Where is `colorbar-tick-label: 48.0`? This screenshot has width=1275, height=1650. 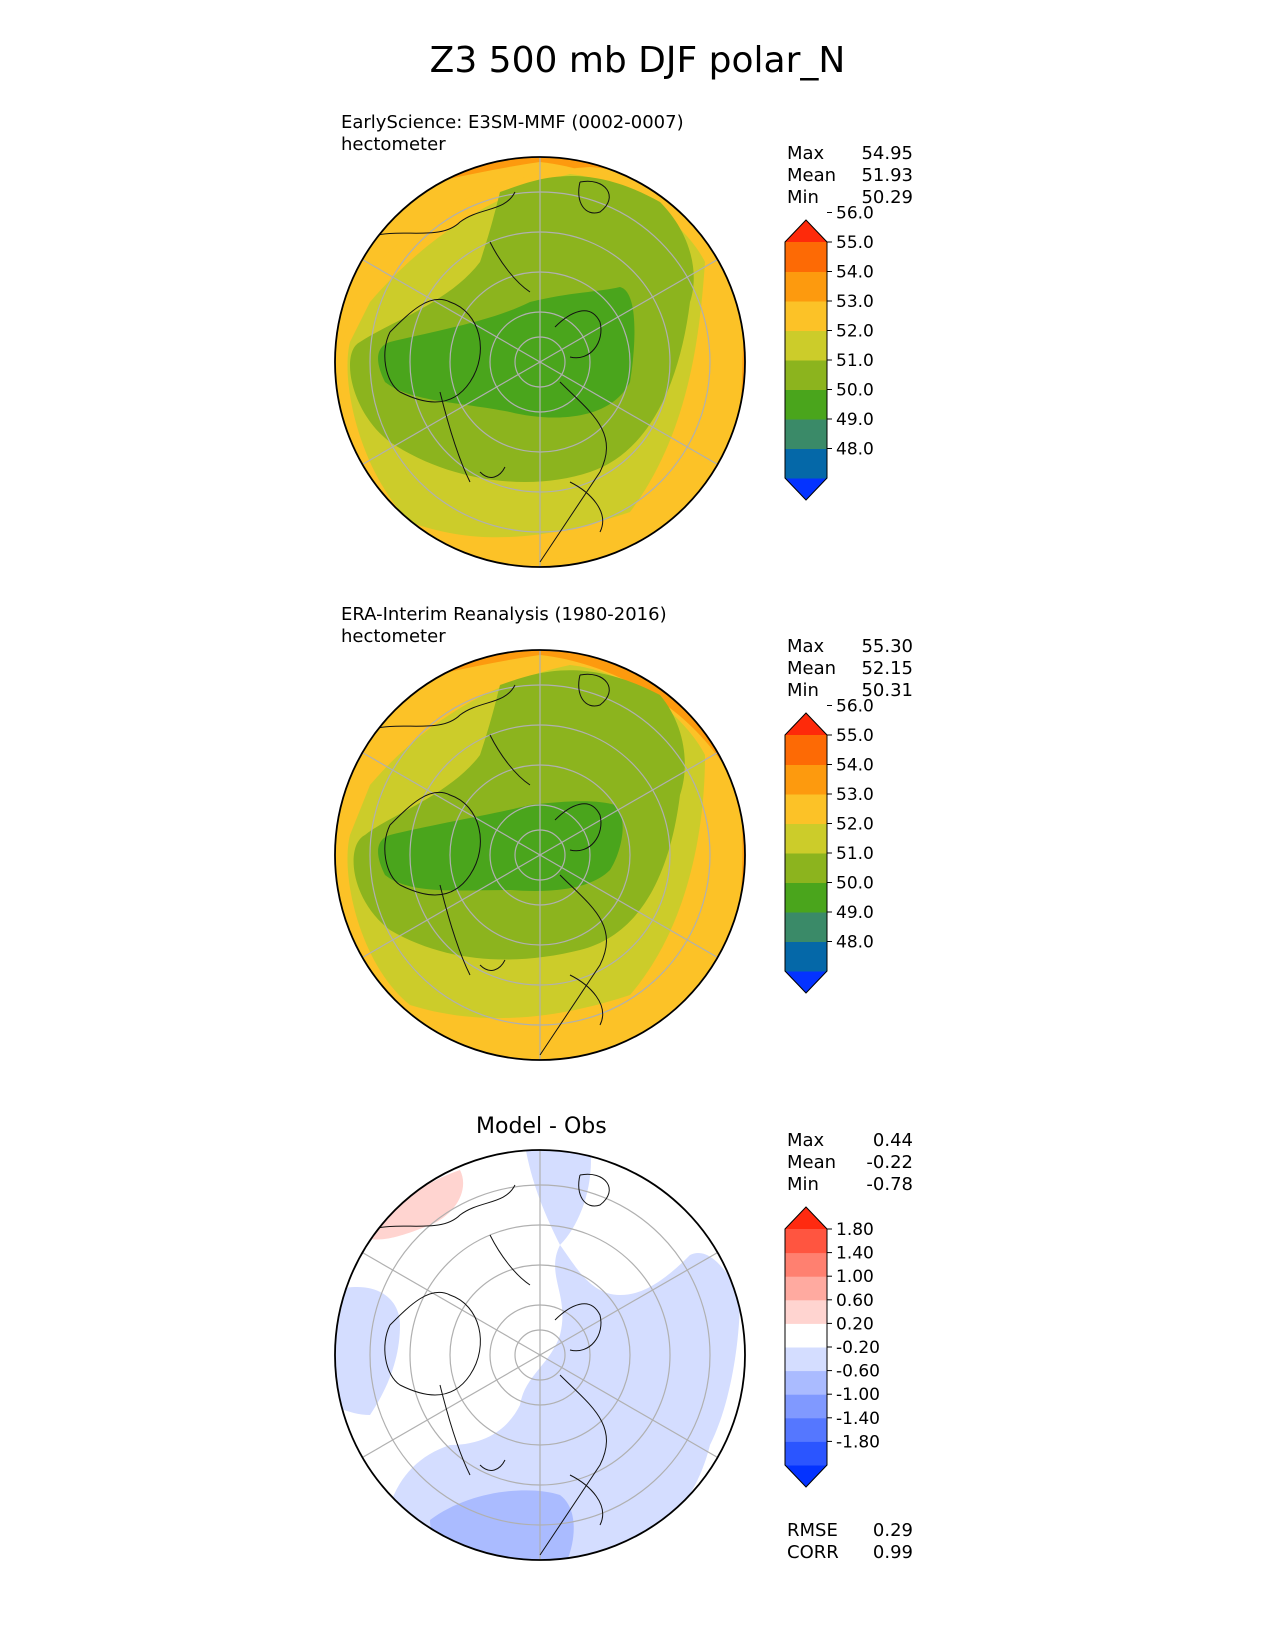
colorbar-tick-label: 48.0 is located at coordinates (855, 450).